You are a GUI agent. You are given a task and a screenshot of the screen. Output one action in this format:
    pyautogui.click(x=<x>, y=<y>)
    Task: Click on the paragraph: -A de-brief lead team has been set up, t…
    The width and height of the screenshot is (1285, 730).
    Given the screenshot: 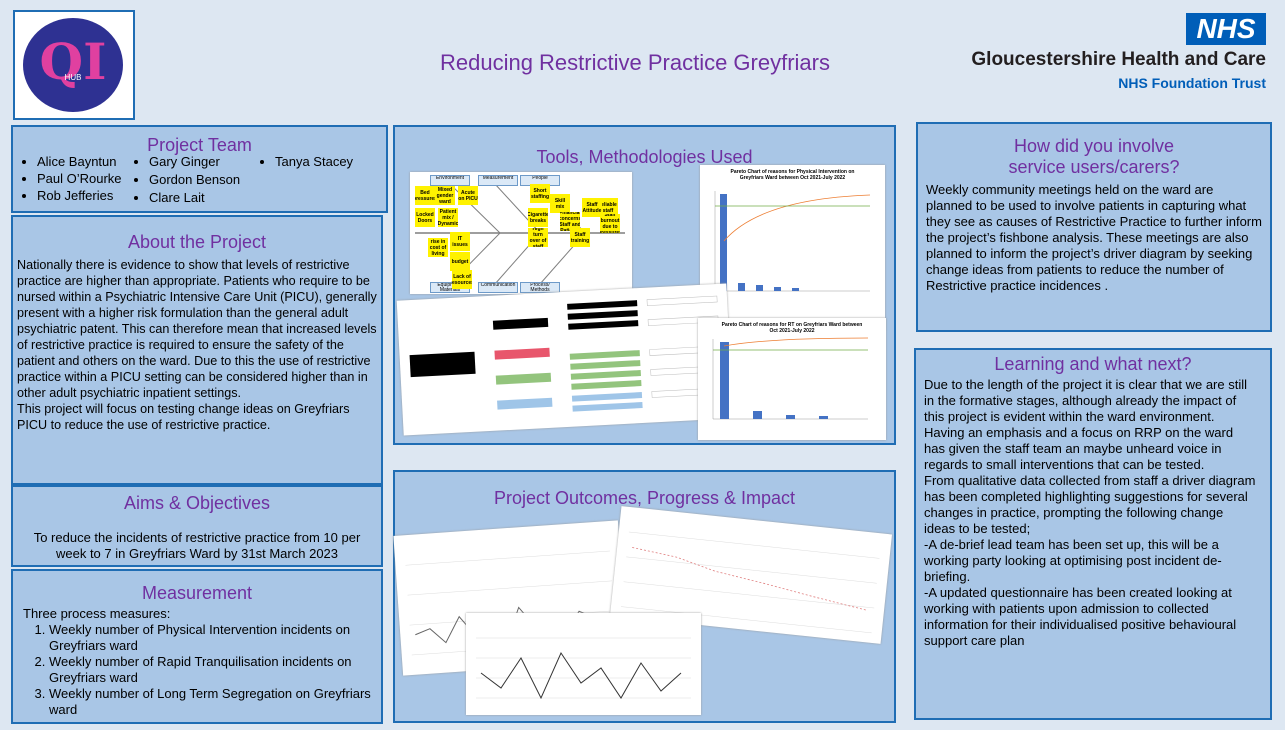 What is the action you would take?
    pyautogui.click(x=1073, y=560)
    